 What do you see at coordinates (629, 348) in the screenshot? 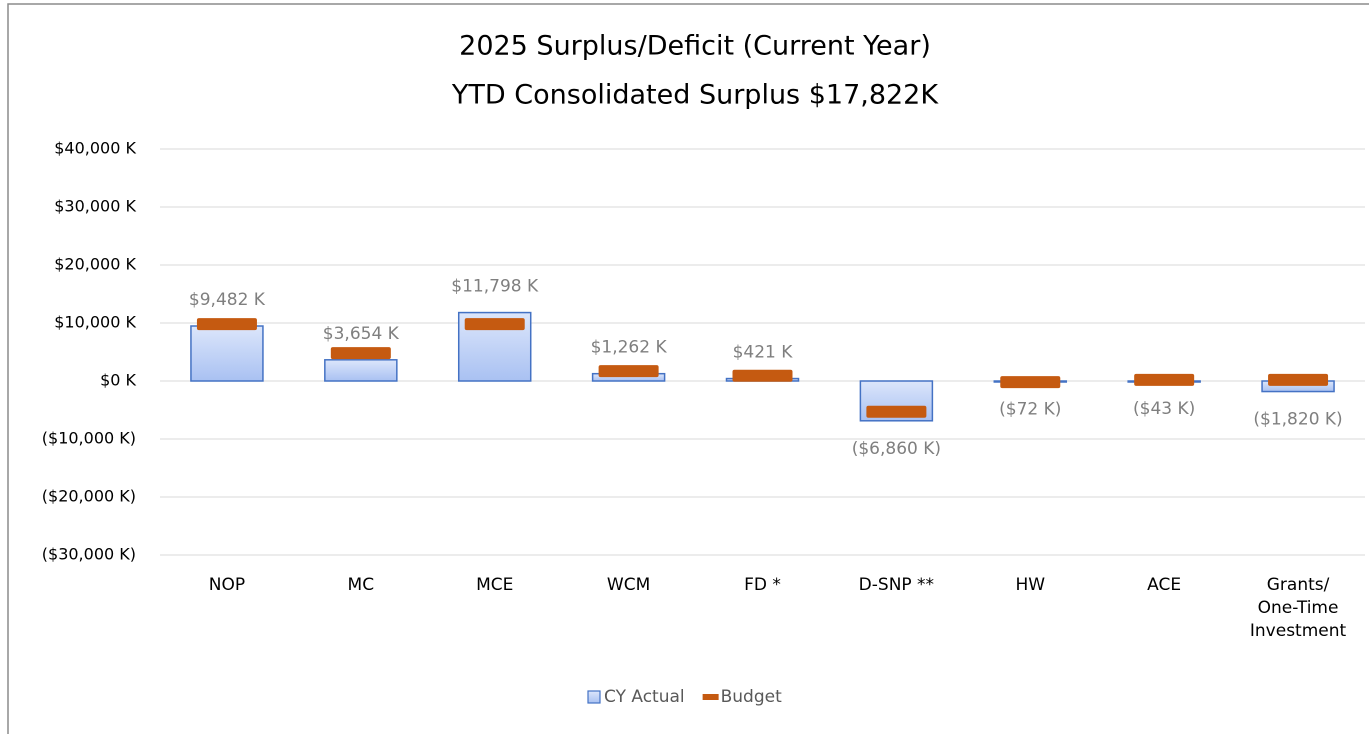
I see `data-label: $1,262 K` at bounding box center [629, 348].